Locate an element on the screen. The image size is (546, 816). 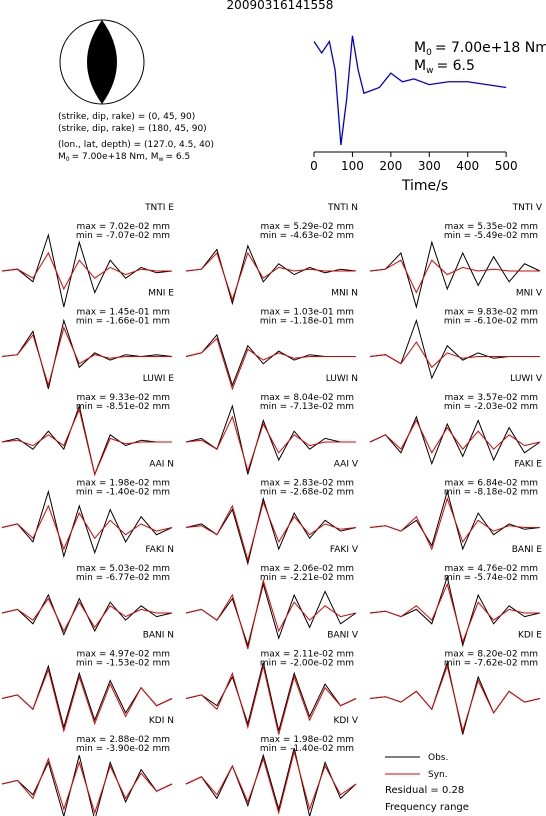
station-label: MNI E is located at coordinates (161, 294).